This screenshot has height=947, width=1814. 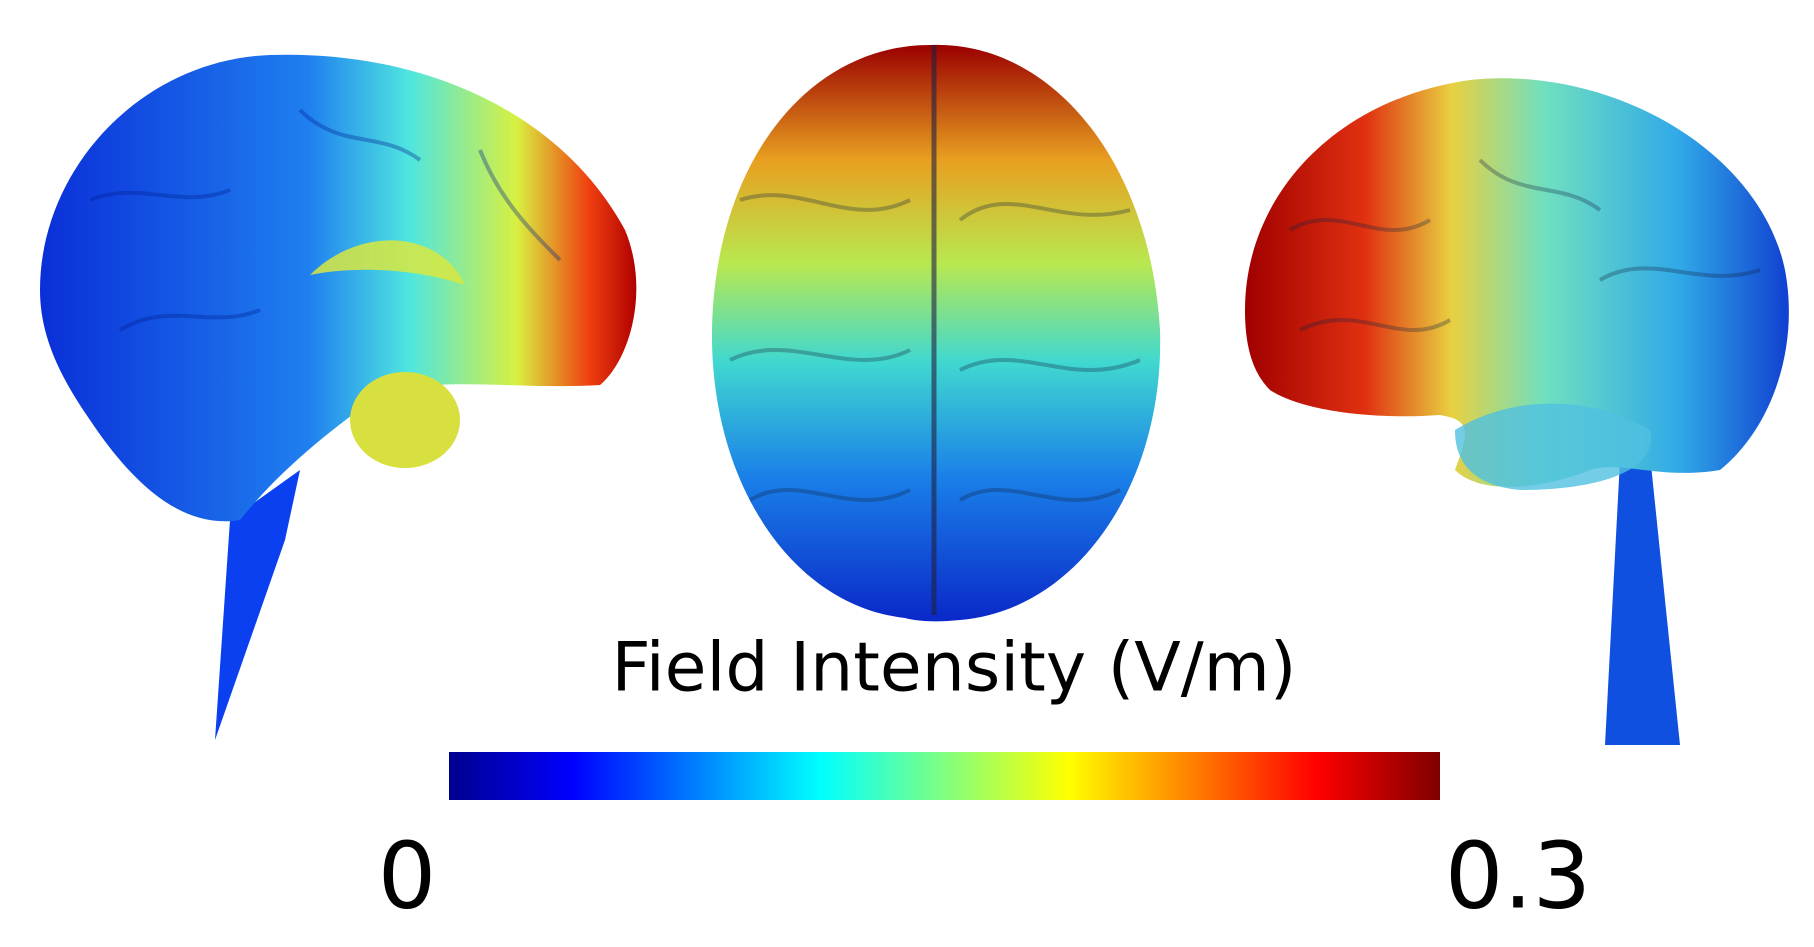 What do you see at coordinates (1518, 875) in the screenshot?
I see `colorbar-max-label: 0.3` at bounding box center [1518, 875].